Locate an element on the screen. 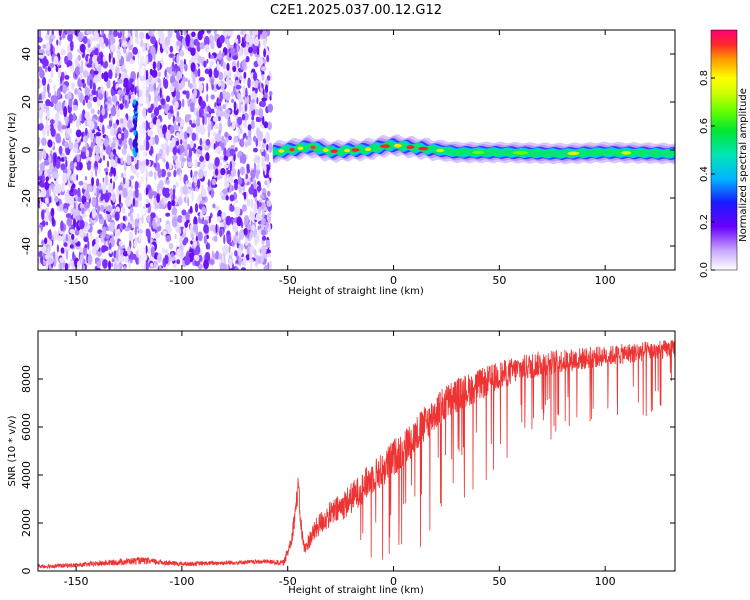 This screenshot has width=750, height=600. y-tick-label: 2000 is located at coordinates (26, 523).